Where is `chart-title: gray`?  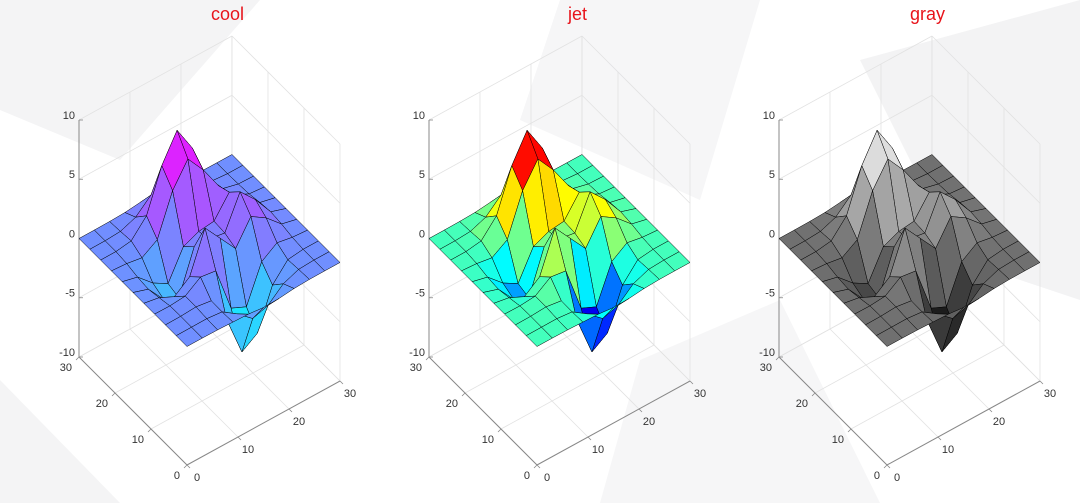
chart-title: gray is located at coordinates (927, 14).